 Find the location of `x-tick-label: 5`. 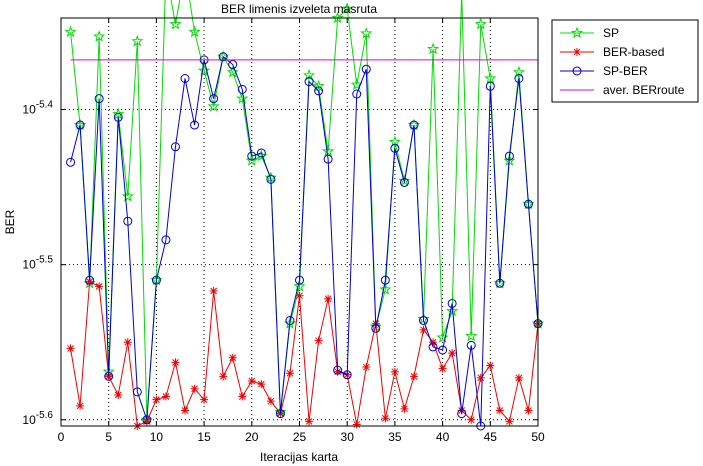

x-tick-label: 5 is located at coordinates (108, 437).